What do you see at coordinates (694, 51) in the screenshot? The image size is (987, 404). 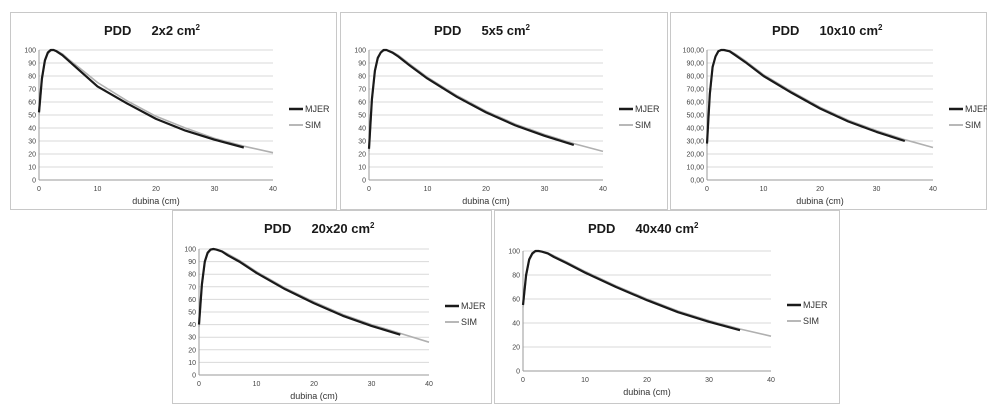 I see `y-tick-label: 100,00` at bounding box center [694, 51].